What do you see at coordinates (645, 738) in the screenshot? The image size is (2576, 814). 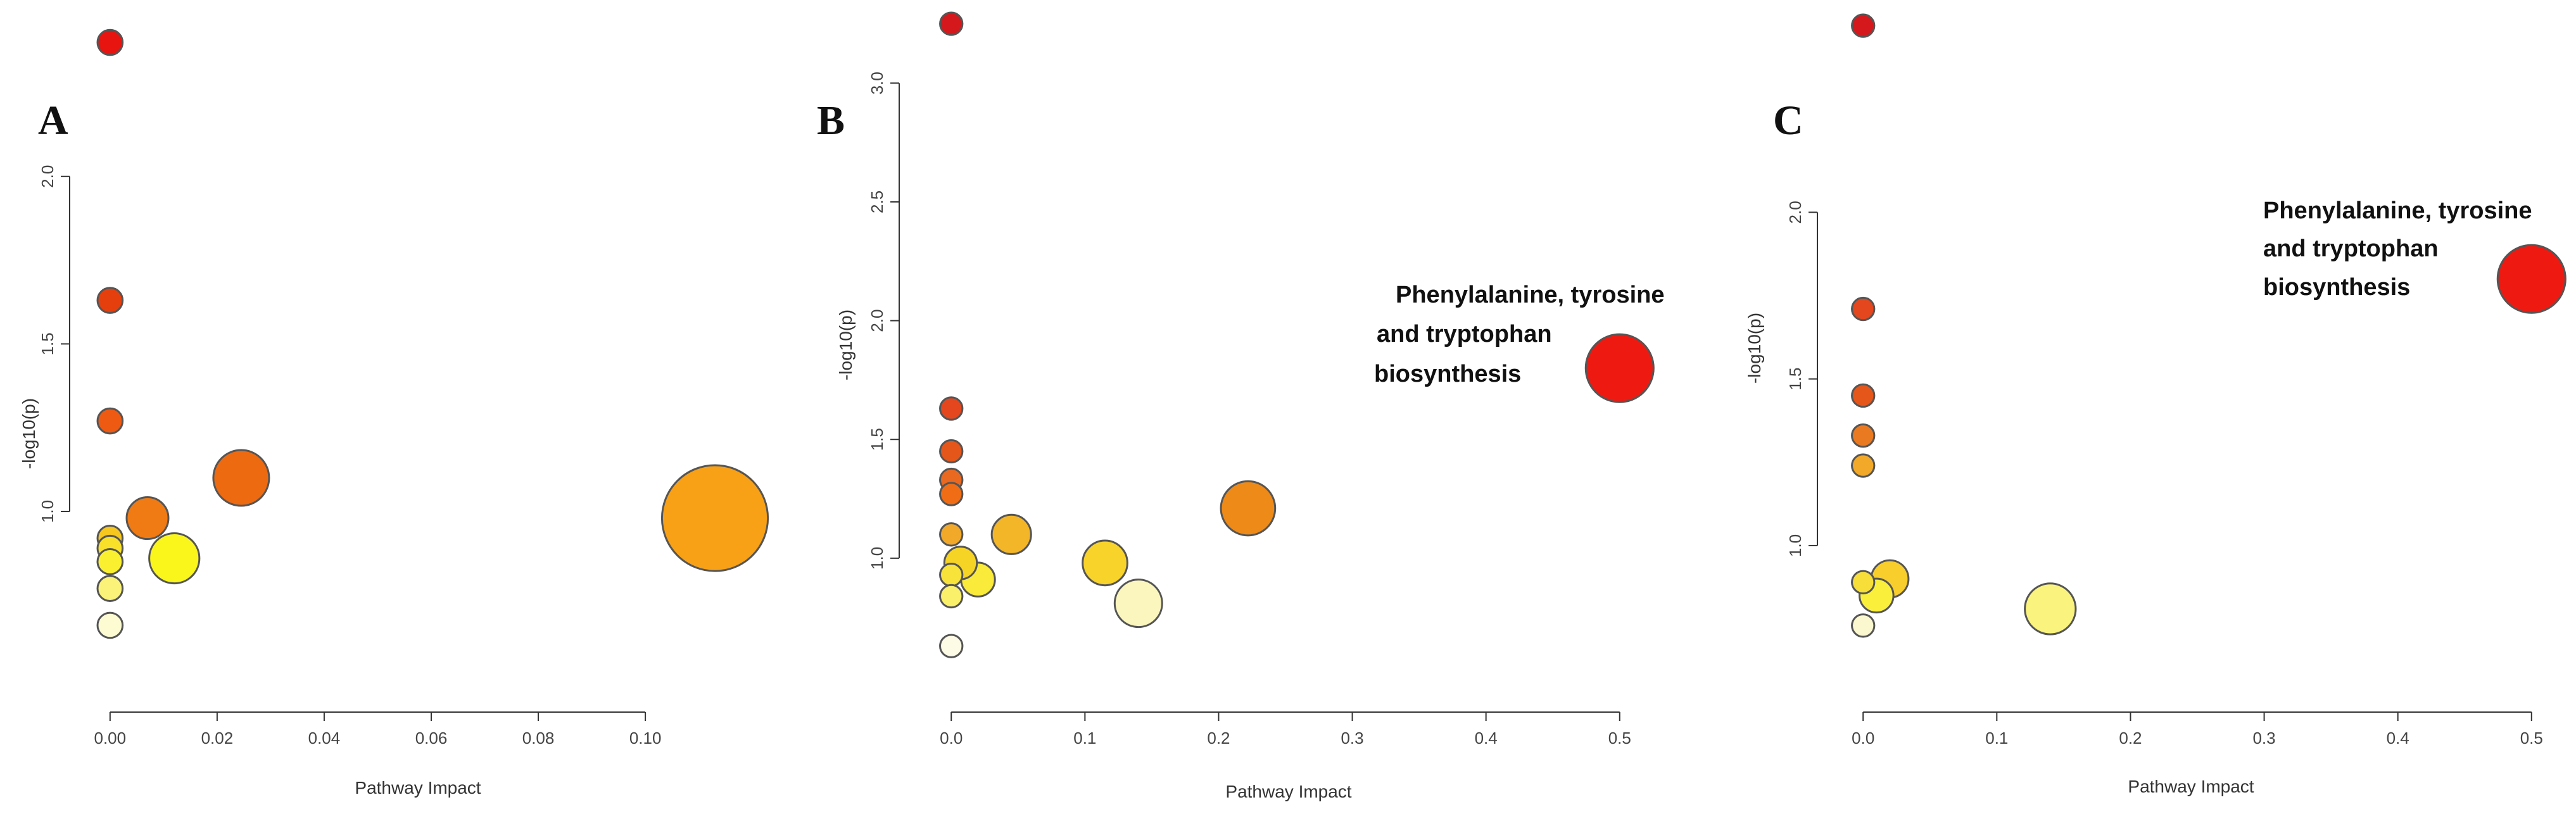 I see `panel-a-x-tick-label: 0.10` at bounding box center [645, 738].